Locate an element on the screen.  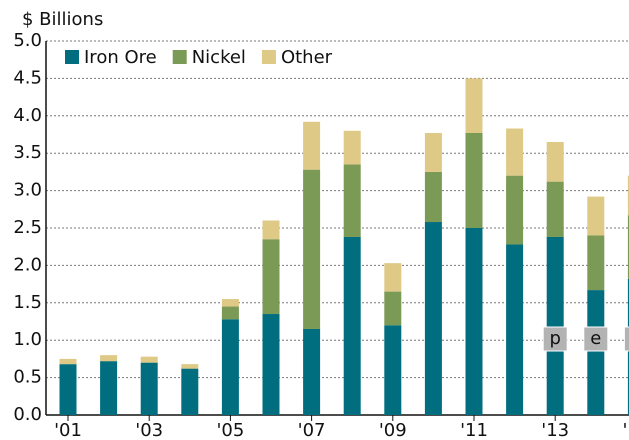
x-tick-label: '15 is located at coordinates (625, 430).